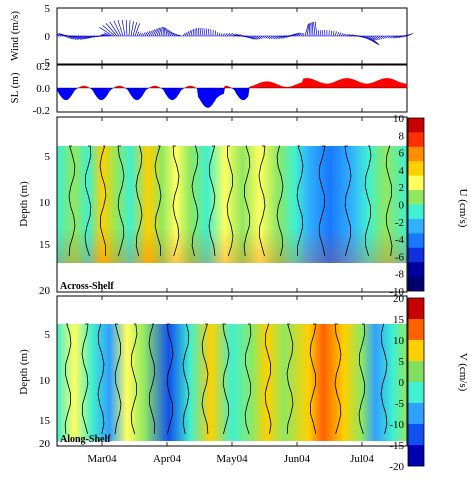 This screenshot has width=471, height=501. Describe the element at coordinates (45, 203) in the screenshot. I see `u-ytick-1: 10` at that location.